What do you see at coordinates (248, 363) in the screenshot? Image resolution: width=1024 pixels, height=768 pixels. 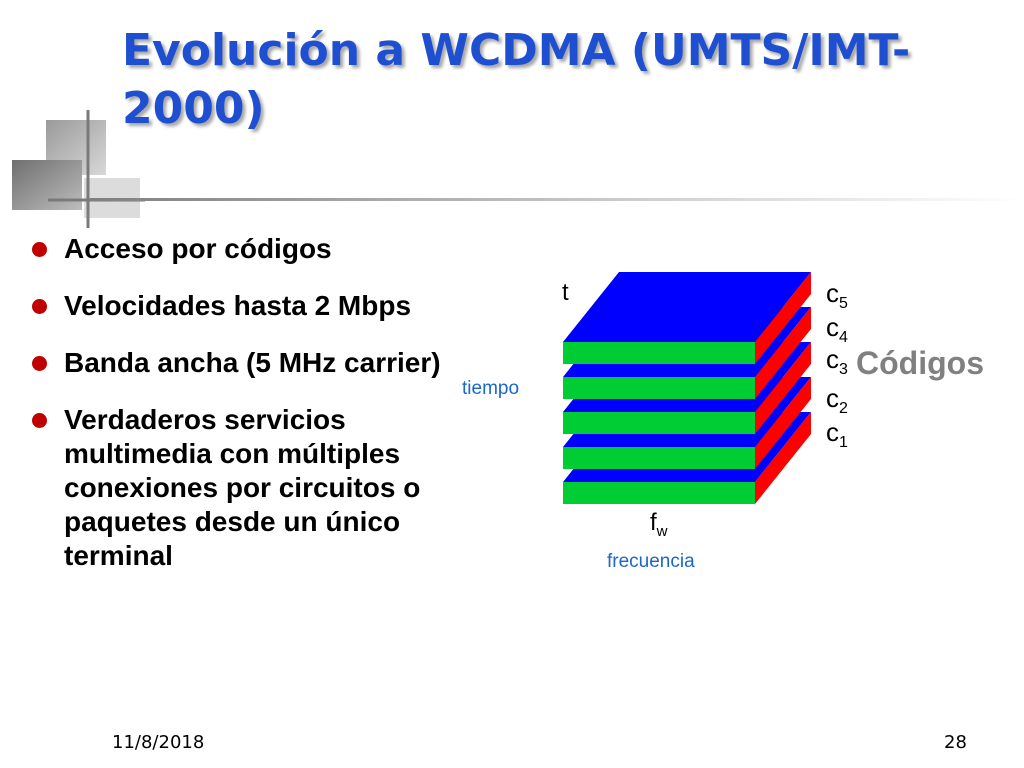 I see `bullet-item: Banda ancha (5 MHz carrier)` at bounding box center [248, 363].